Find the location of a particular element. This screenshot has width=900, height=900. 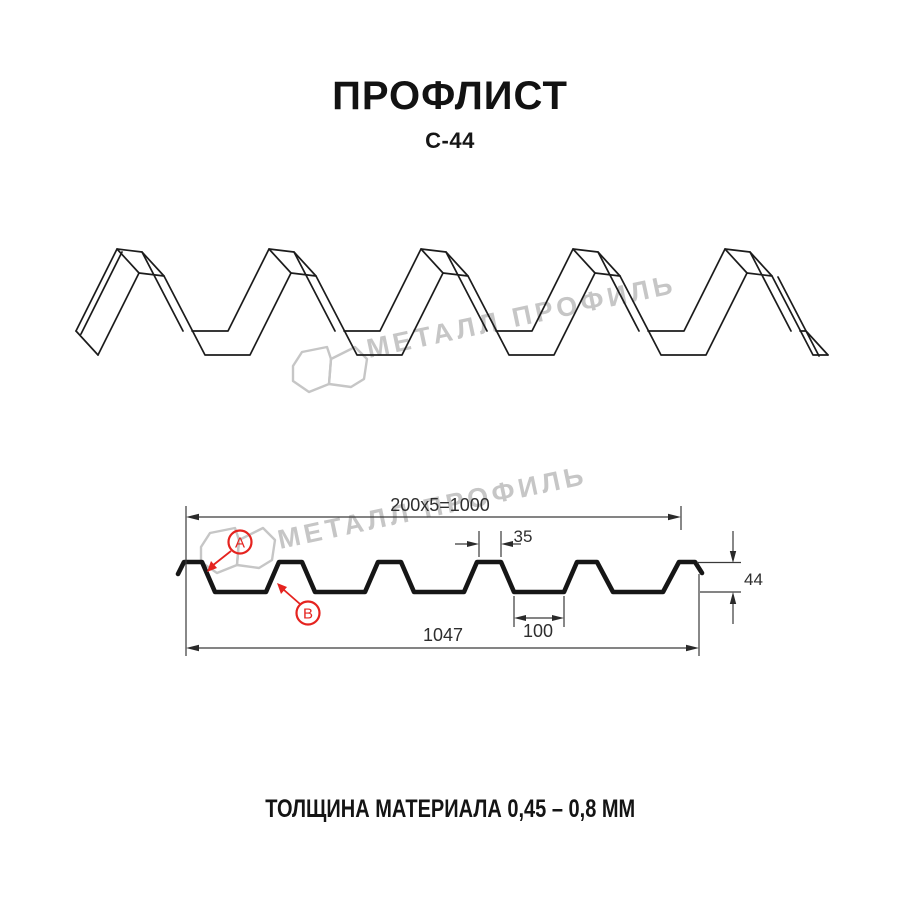

dimension-lines: 200x5=1000 35 44 1047 100 is located at coordinates (474, 575).